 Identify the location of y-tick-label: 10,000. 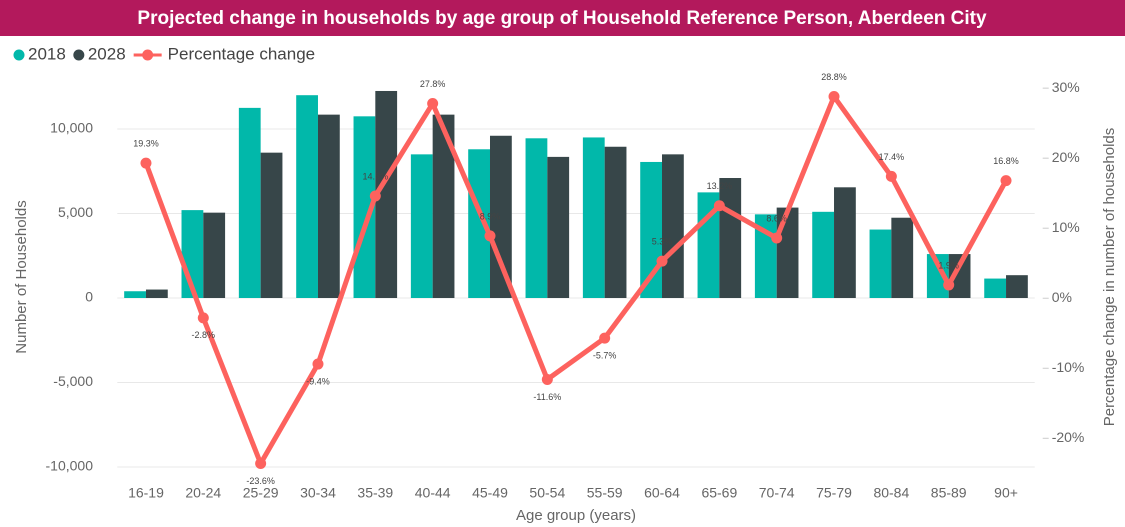
(71, 128).